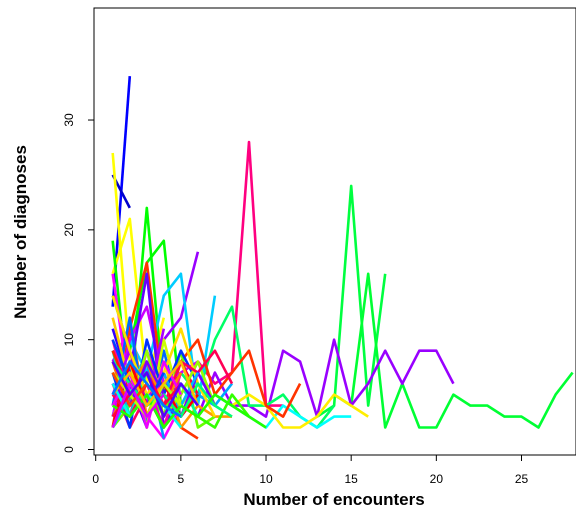  I want to click on y-tick-label: 10, so click(69, 340).